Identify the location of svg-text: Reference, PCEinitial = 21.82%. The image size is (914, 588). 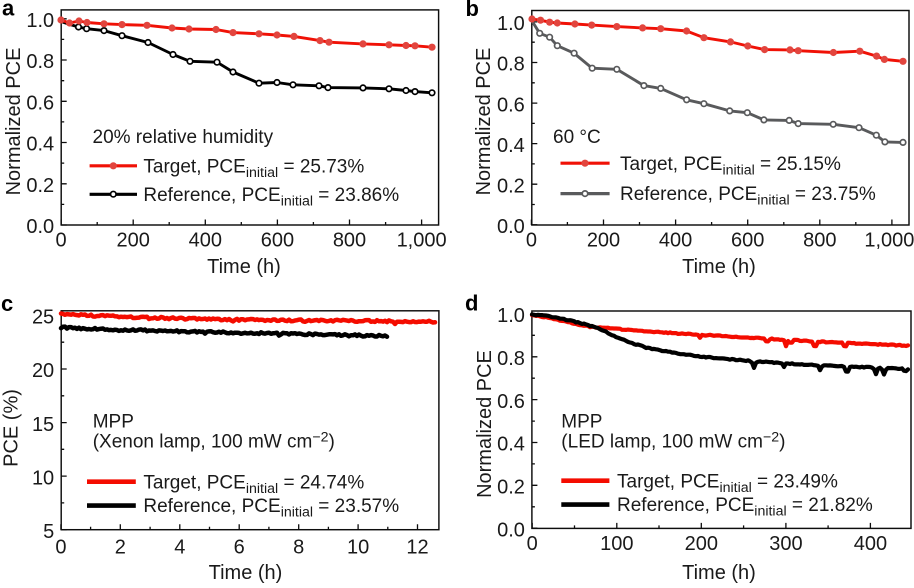
(745, 507).